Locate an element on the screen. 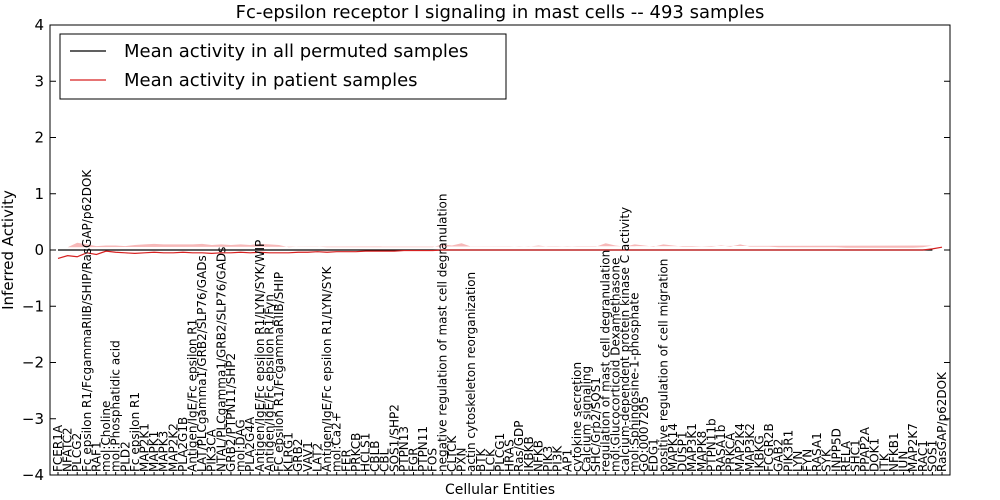  x-axis-label: Cellular Entities is located at coordinates (500, 490).